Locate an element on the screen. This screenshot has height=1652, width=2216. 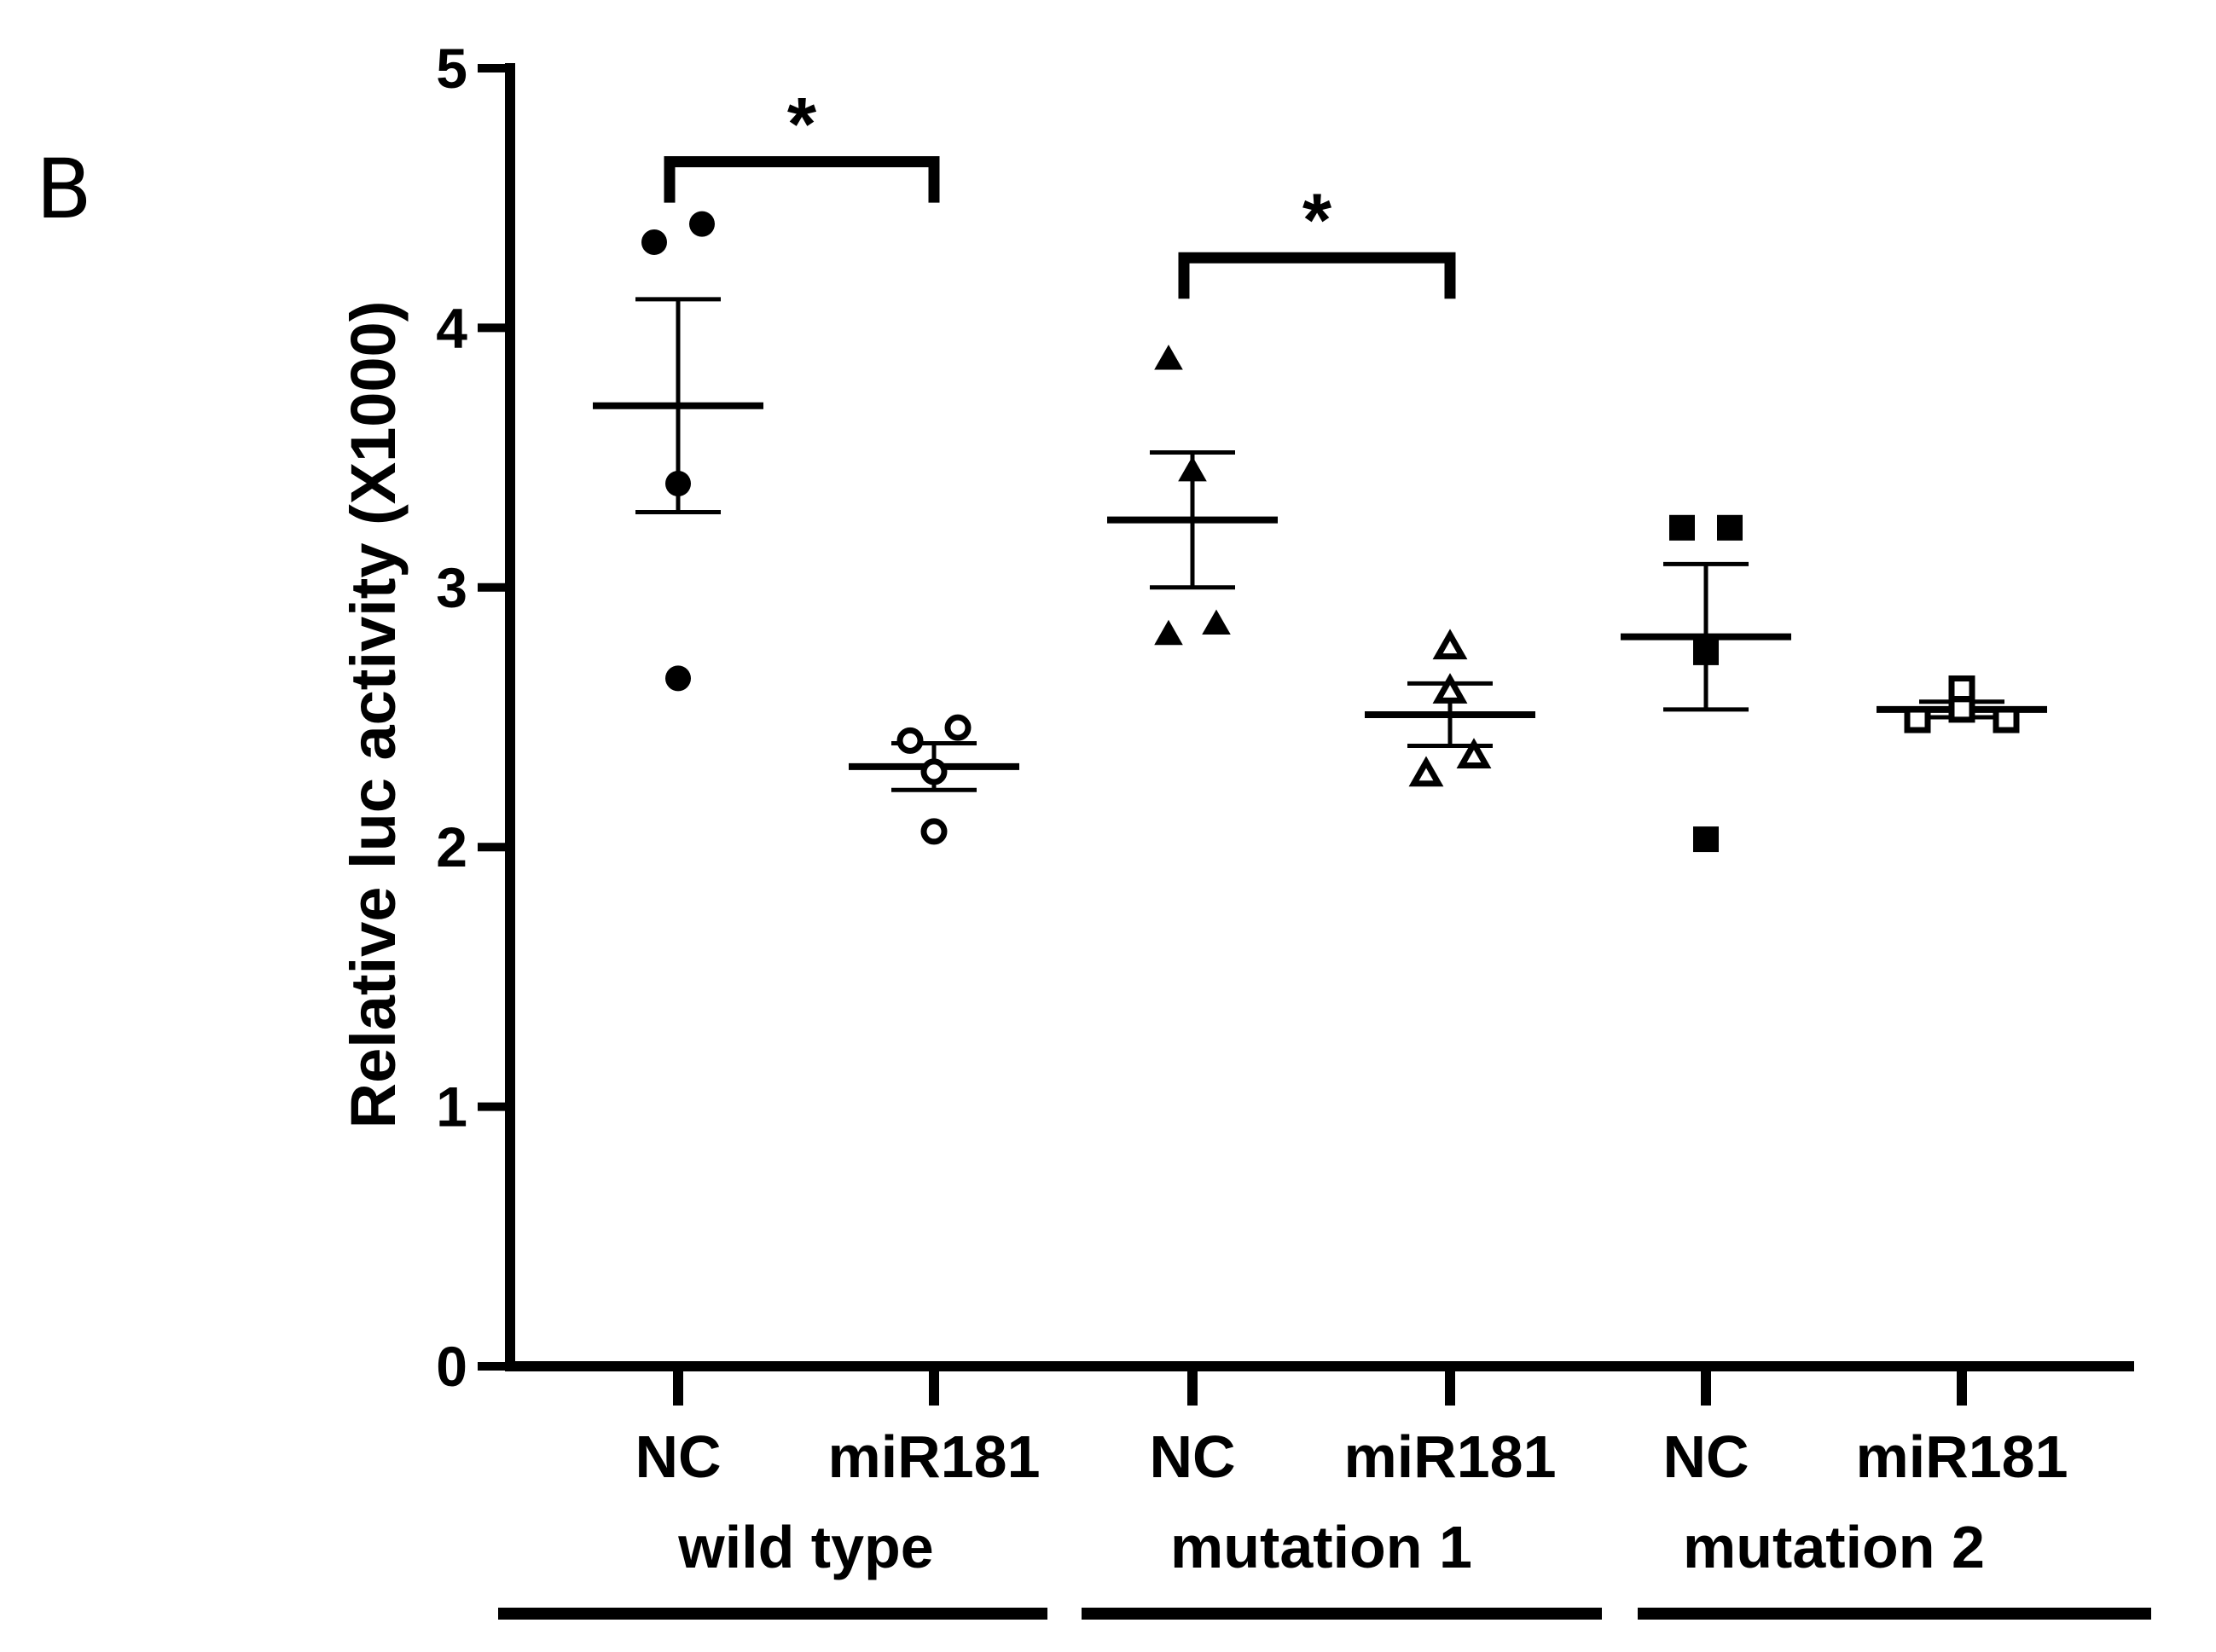
group-label: mutation 1 is located at coordinates (1321, 1547).